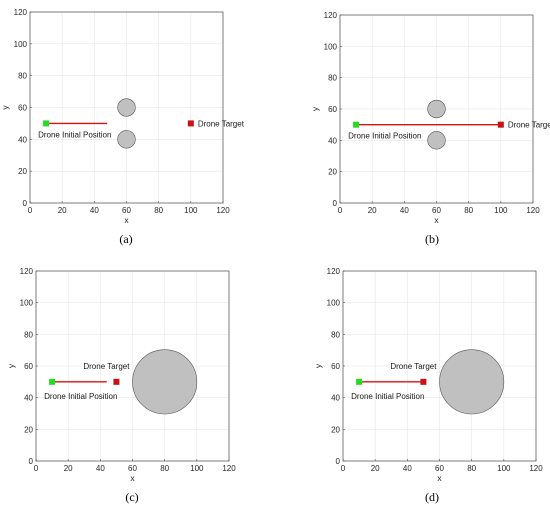  Describe the element at coordinates (432, 239) in the screenshot. I see `panel-caption: (b)` at that location.